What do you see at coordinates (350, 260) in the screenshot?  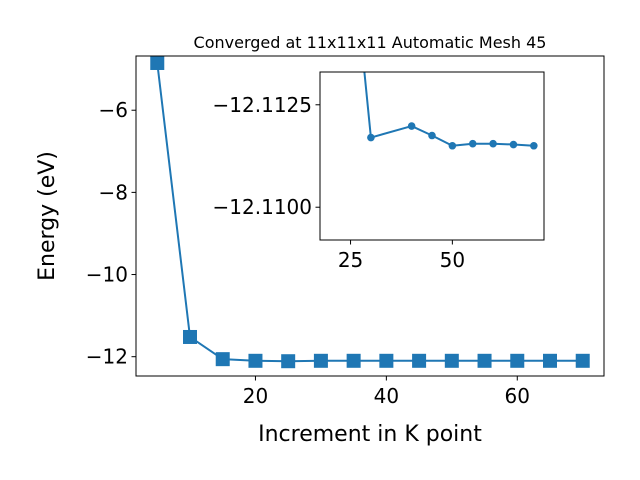 I see `inset-x-tick-label: 25` at bounding box center [350, 260].